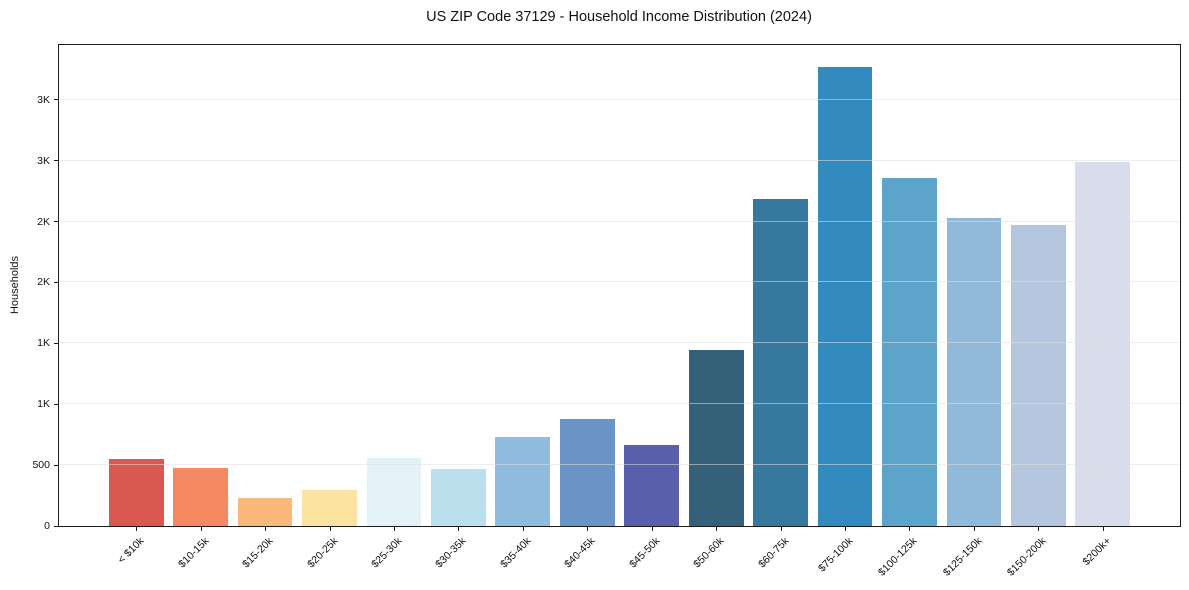 The image size is (1189, 590). Describe the element at coordinates (131, 550) in the screenshot. I see `x-tick-label: < $10k` at that location.